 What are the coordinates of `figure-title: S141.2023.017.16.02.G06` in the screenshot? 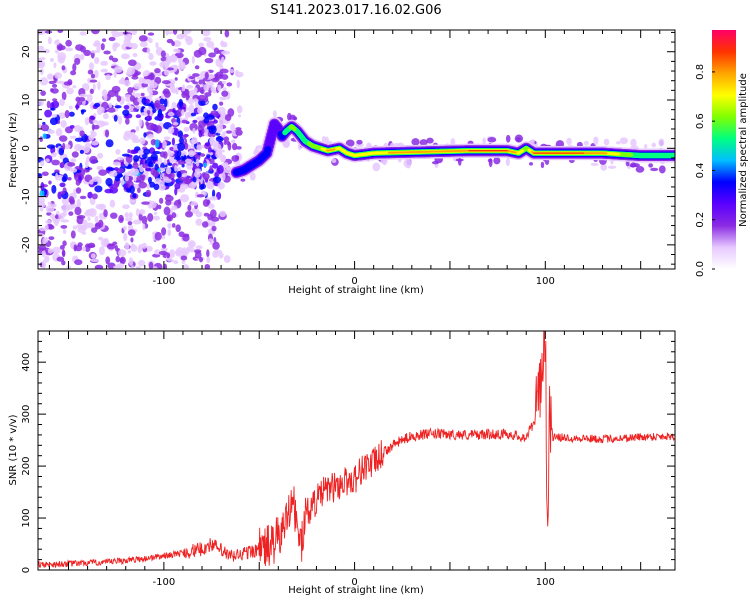 It's located at (355, 10).